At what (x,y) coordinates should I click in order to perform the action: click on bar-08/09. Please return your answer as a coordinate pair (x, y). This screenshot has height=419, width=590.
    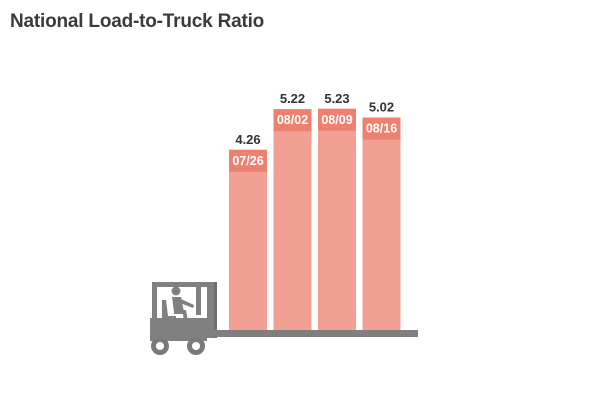
    Looking at the image, I should click on (337, 219).